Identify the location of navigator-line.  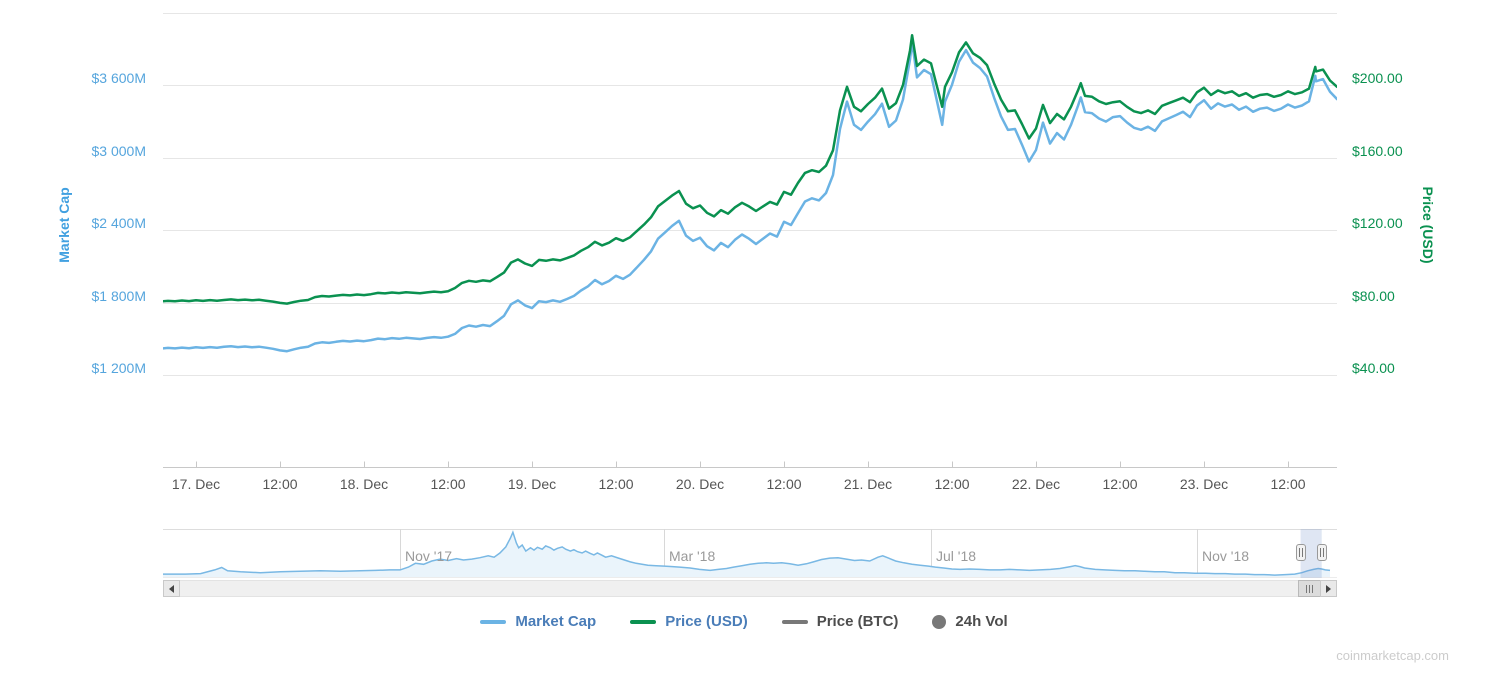
(747, 553).